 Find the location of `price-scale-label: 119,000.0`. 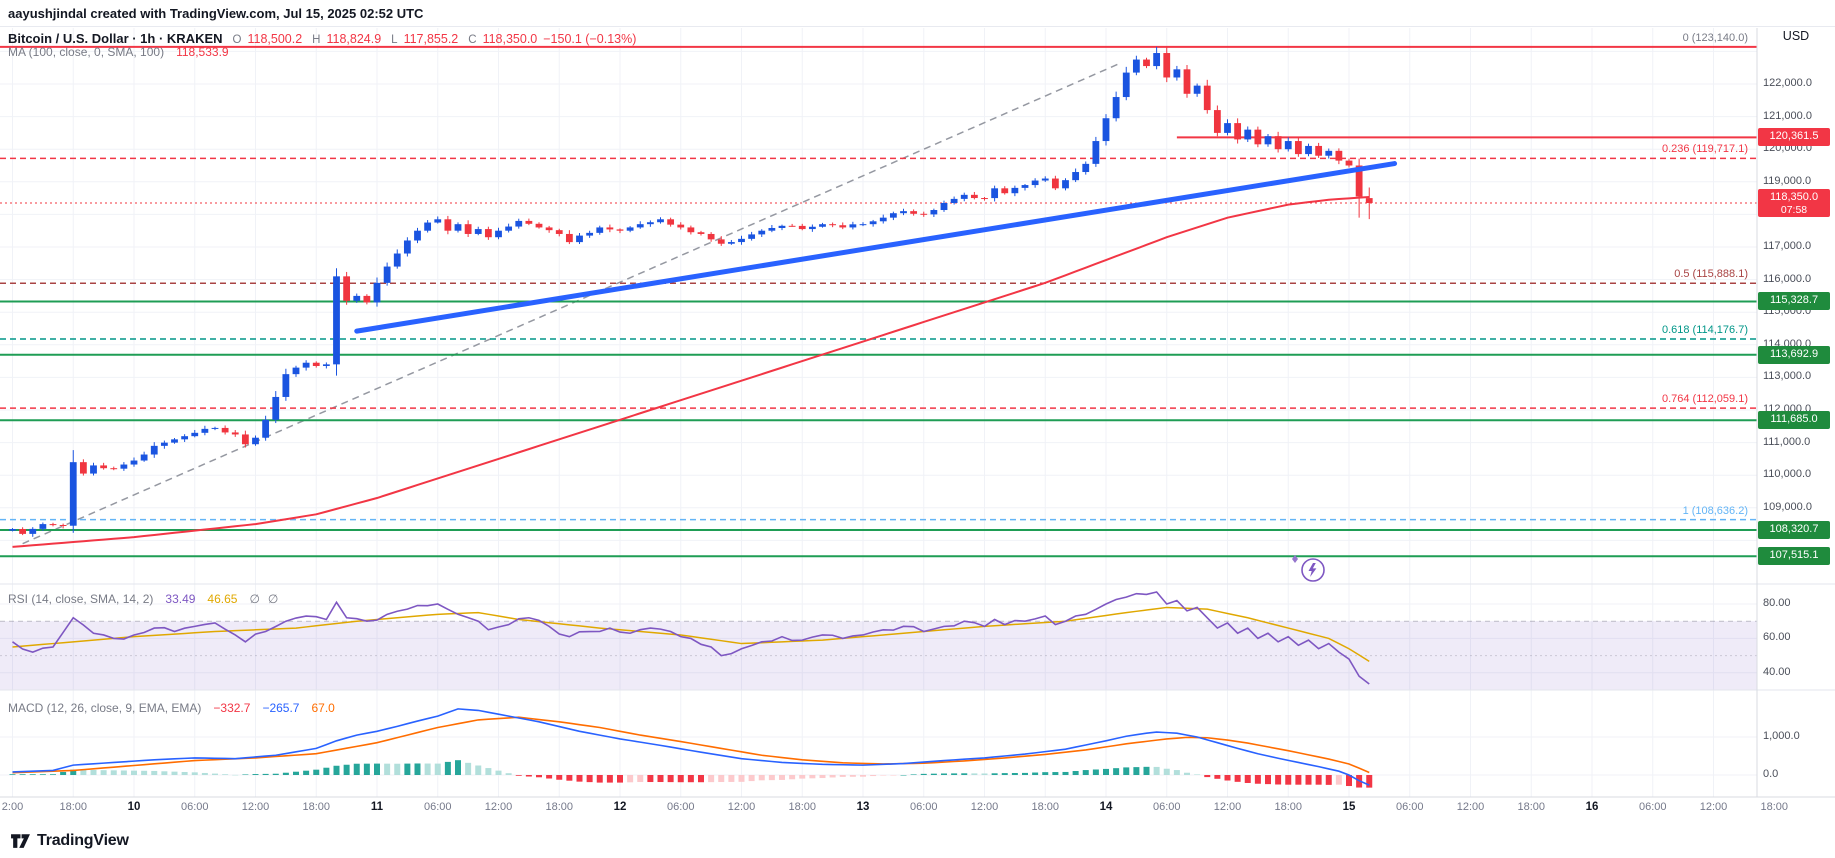

price-scale-label: 119,000.0 is located at coordinates (1787, 180).